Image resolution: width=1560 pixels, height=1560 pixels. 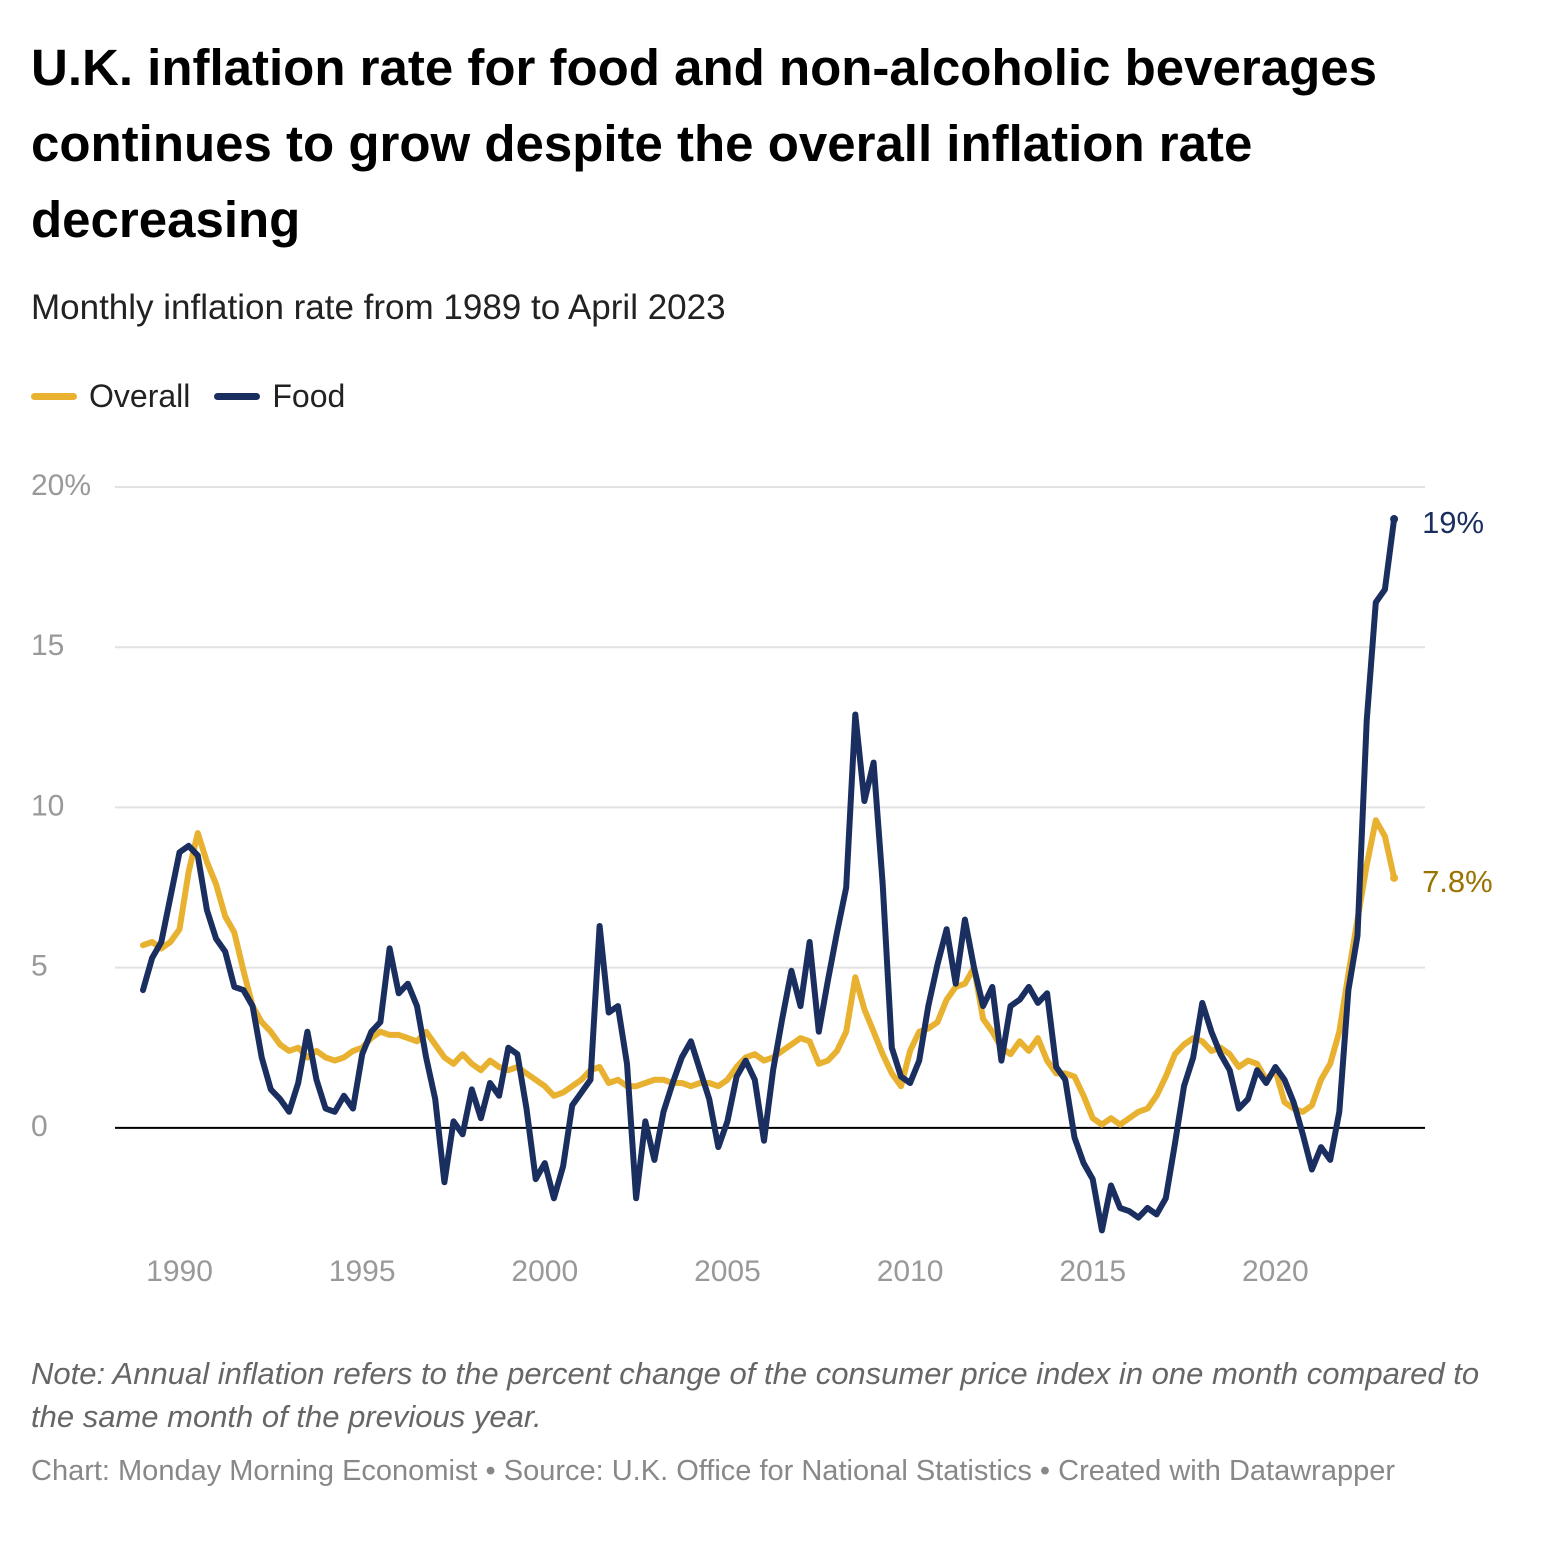 I want to click on y-tick-label: 20%, so click(x=61, y=485).